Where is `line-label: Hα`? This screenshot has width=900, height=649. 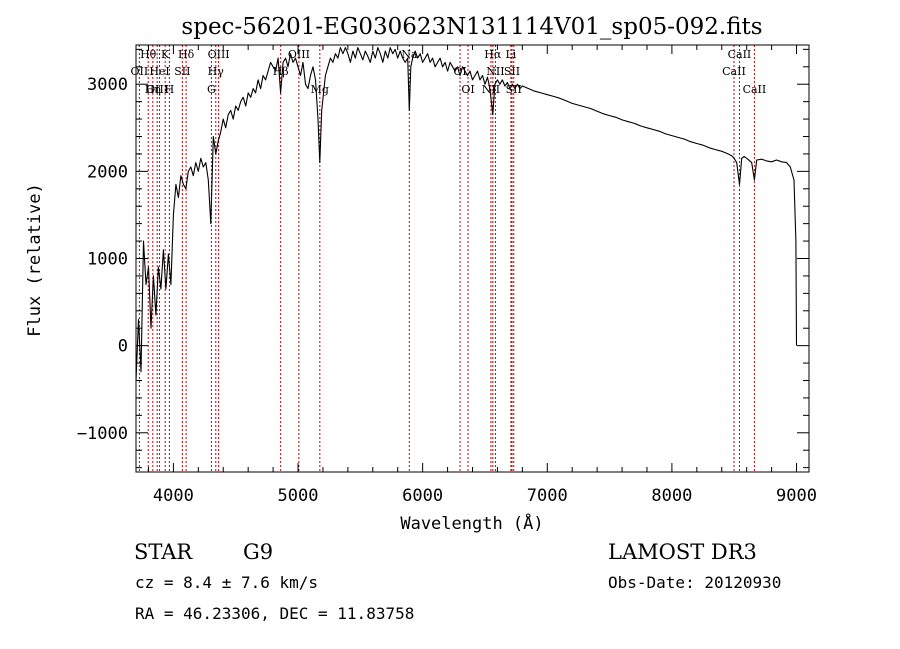 line-label: Hα is located at coordinates (493, 54).